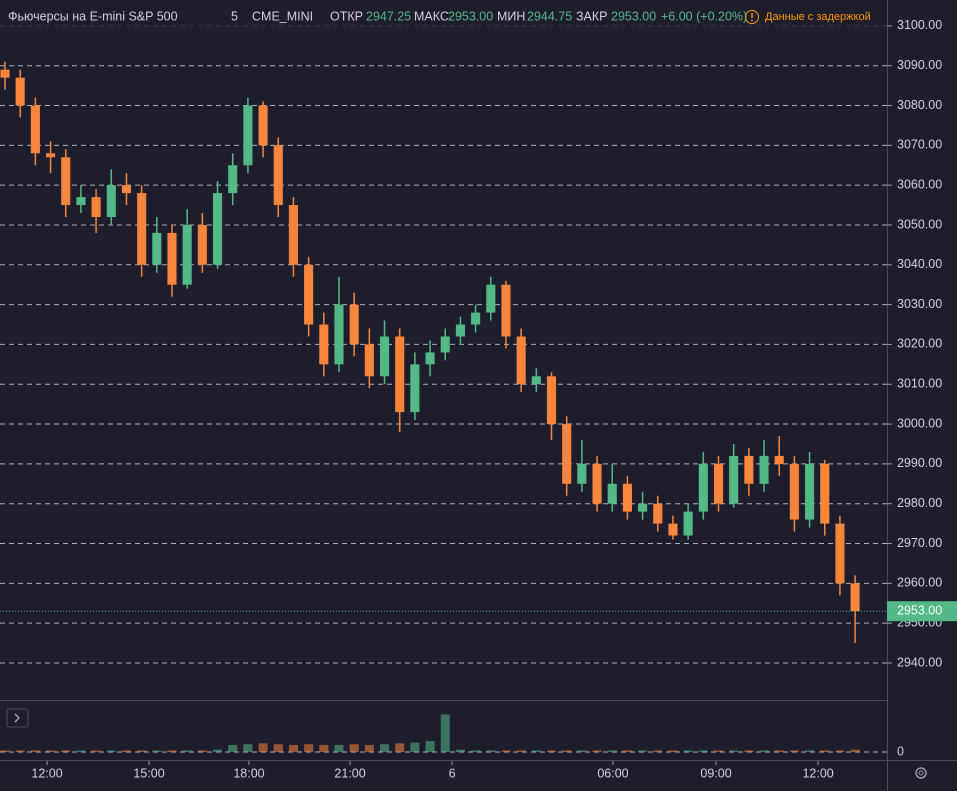 The height and width of the screenshot is (791, 957). Describe the element at coordinates (919, 583) in the screenshot. I see `y-tick-label: 2960.00` at that location.